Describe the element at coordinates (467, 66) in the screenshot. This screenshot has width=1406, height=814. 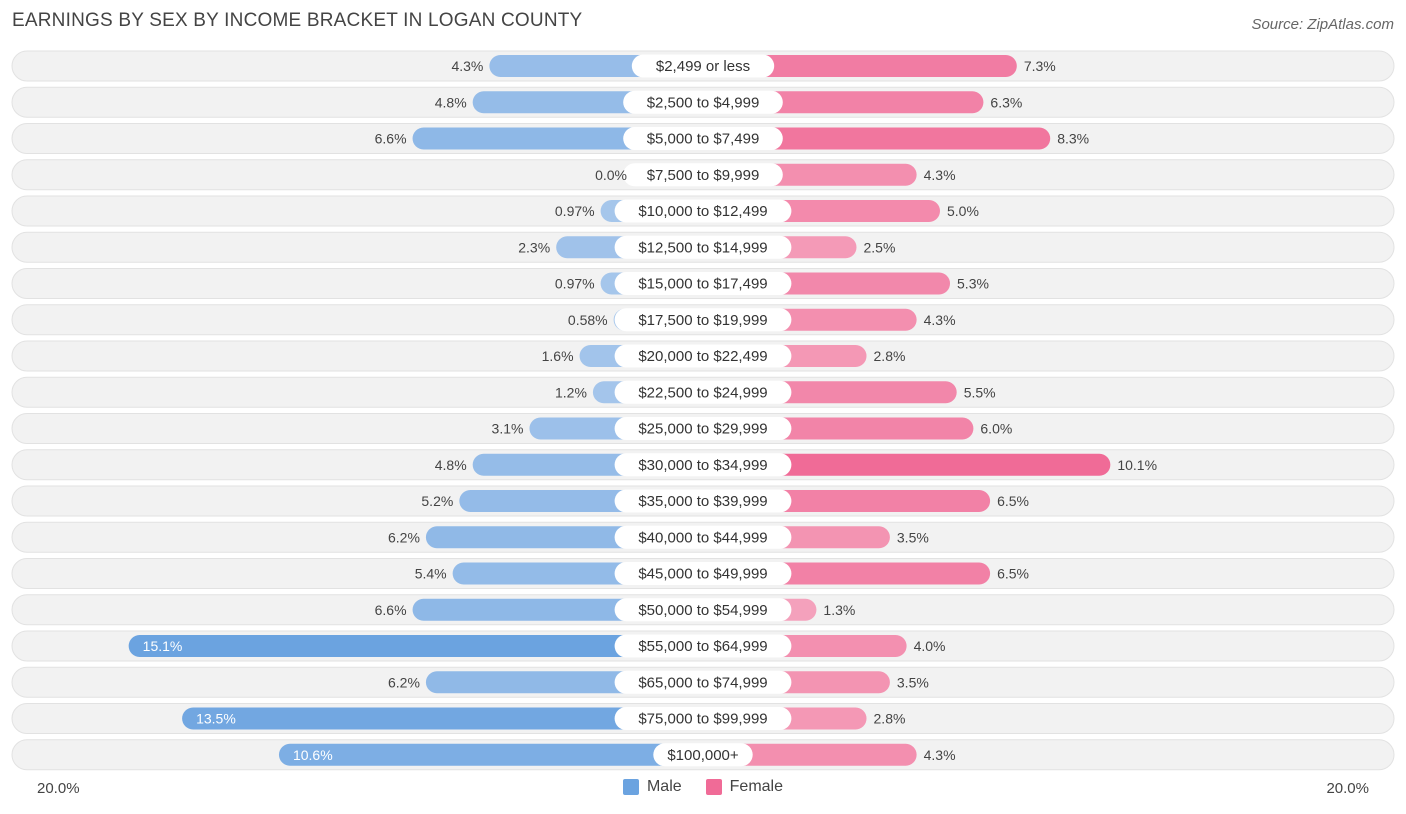
I see `value-label-male: 4.3%` at that location.